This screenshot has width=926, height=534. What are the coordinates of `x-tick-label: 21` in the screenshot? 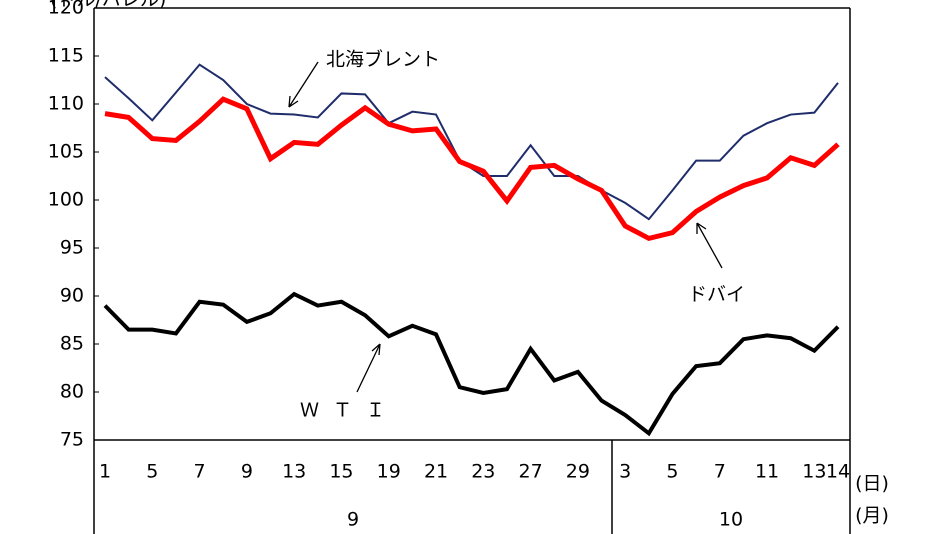 It's located at (436, 472).